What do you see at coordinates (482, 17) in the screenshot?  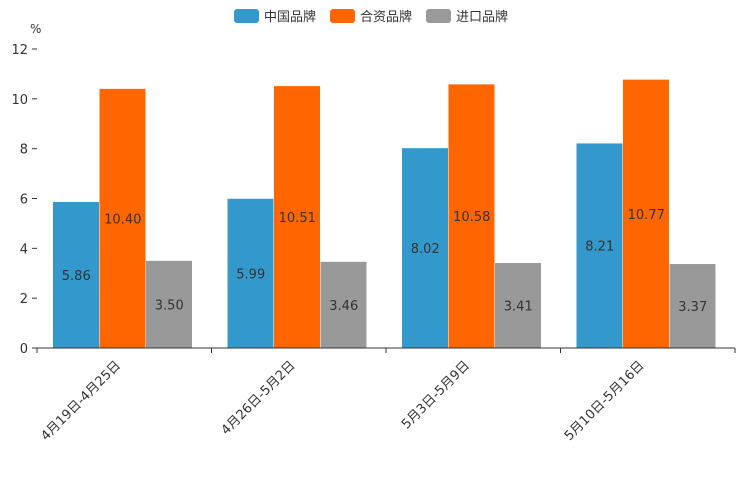 I see `legend-label-3: 进口品牌` at bounding box center [482, 17].